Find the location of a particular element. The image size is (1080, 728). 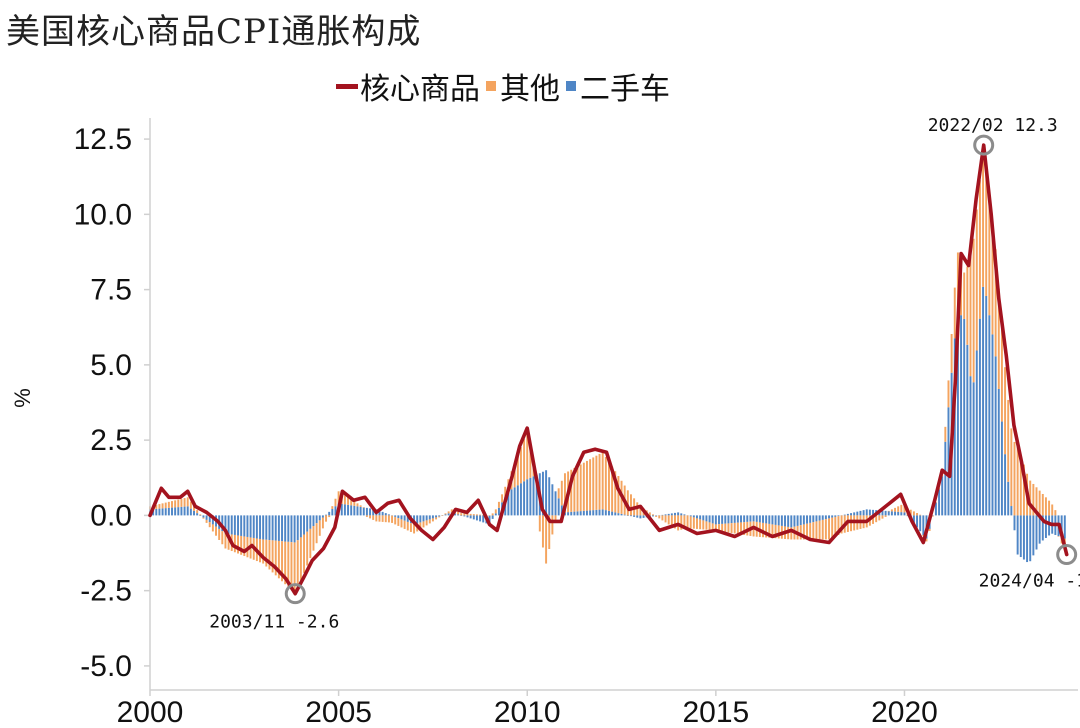

legend: 核心商品 其他 二手车 is located at coordinates (506, 86).